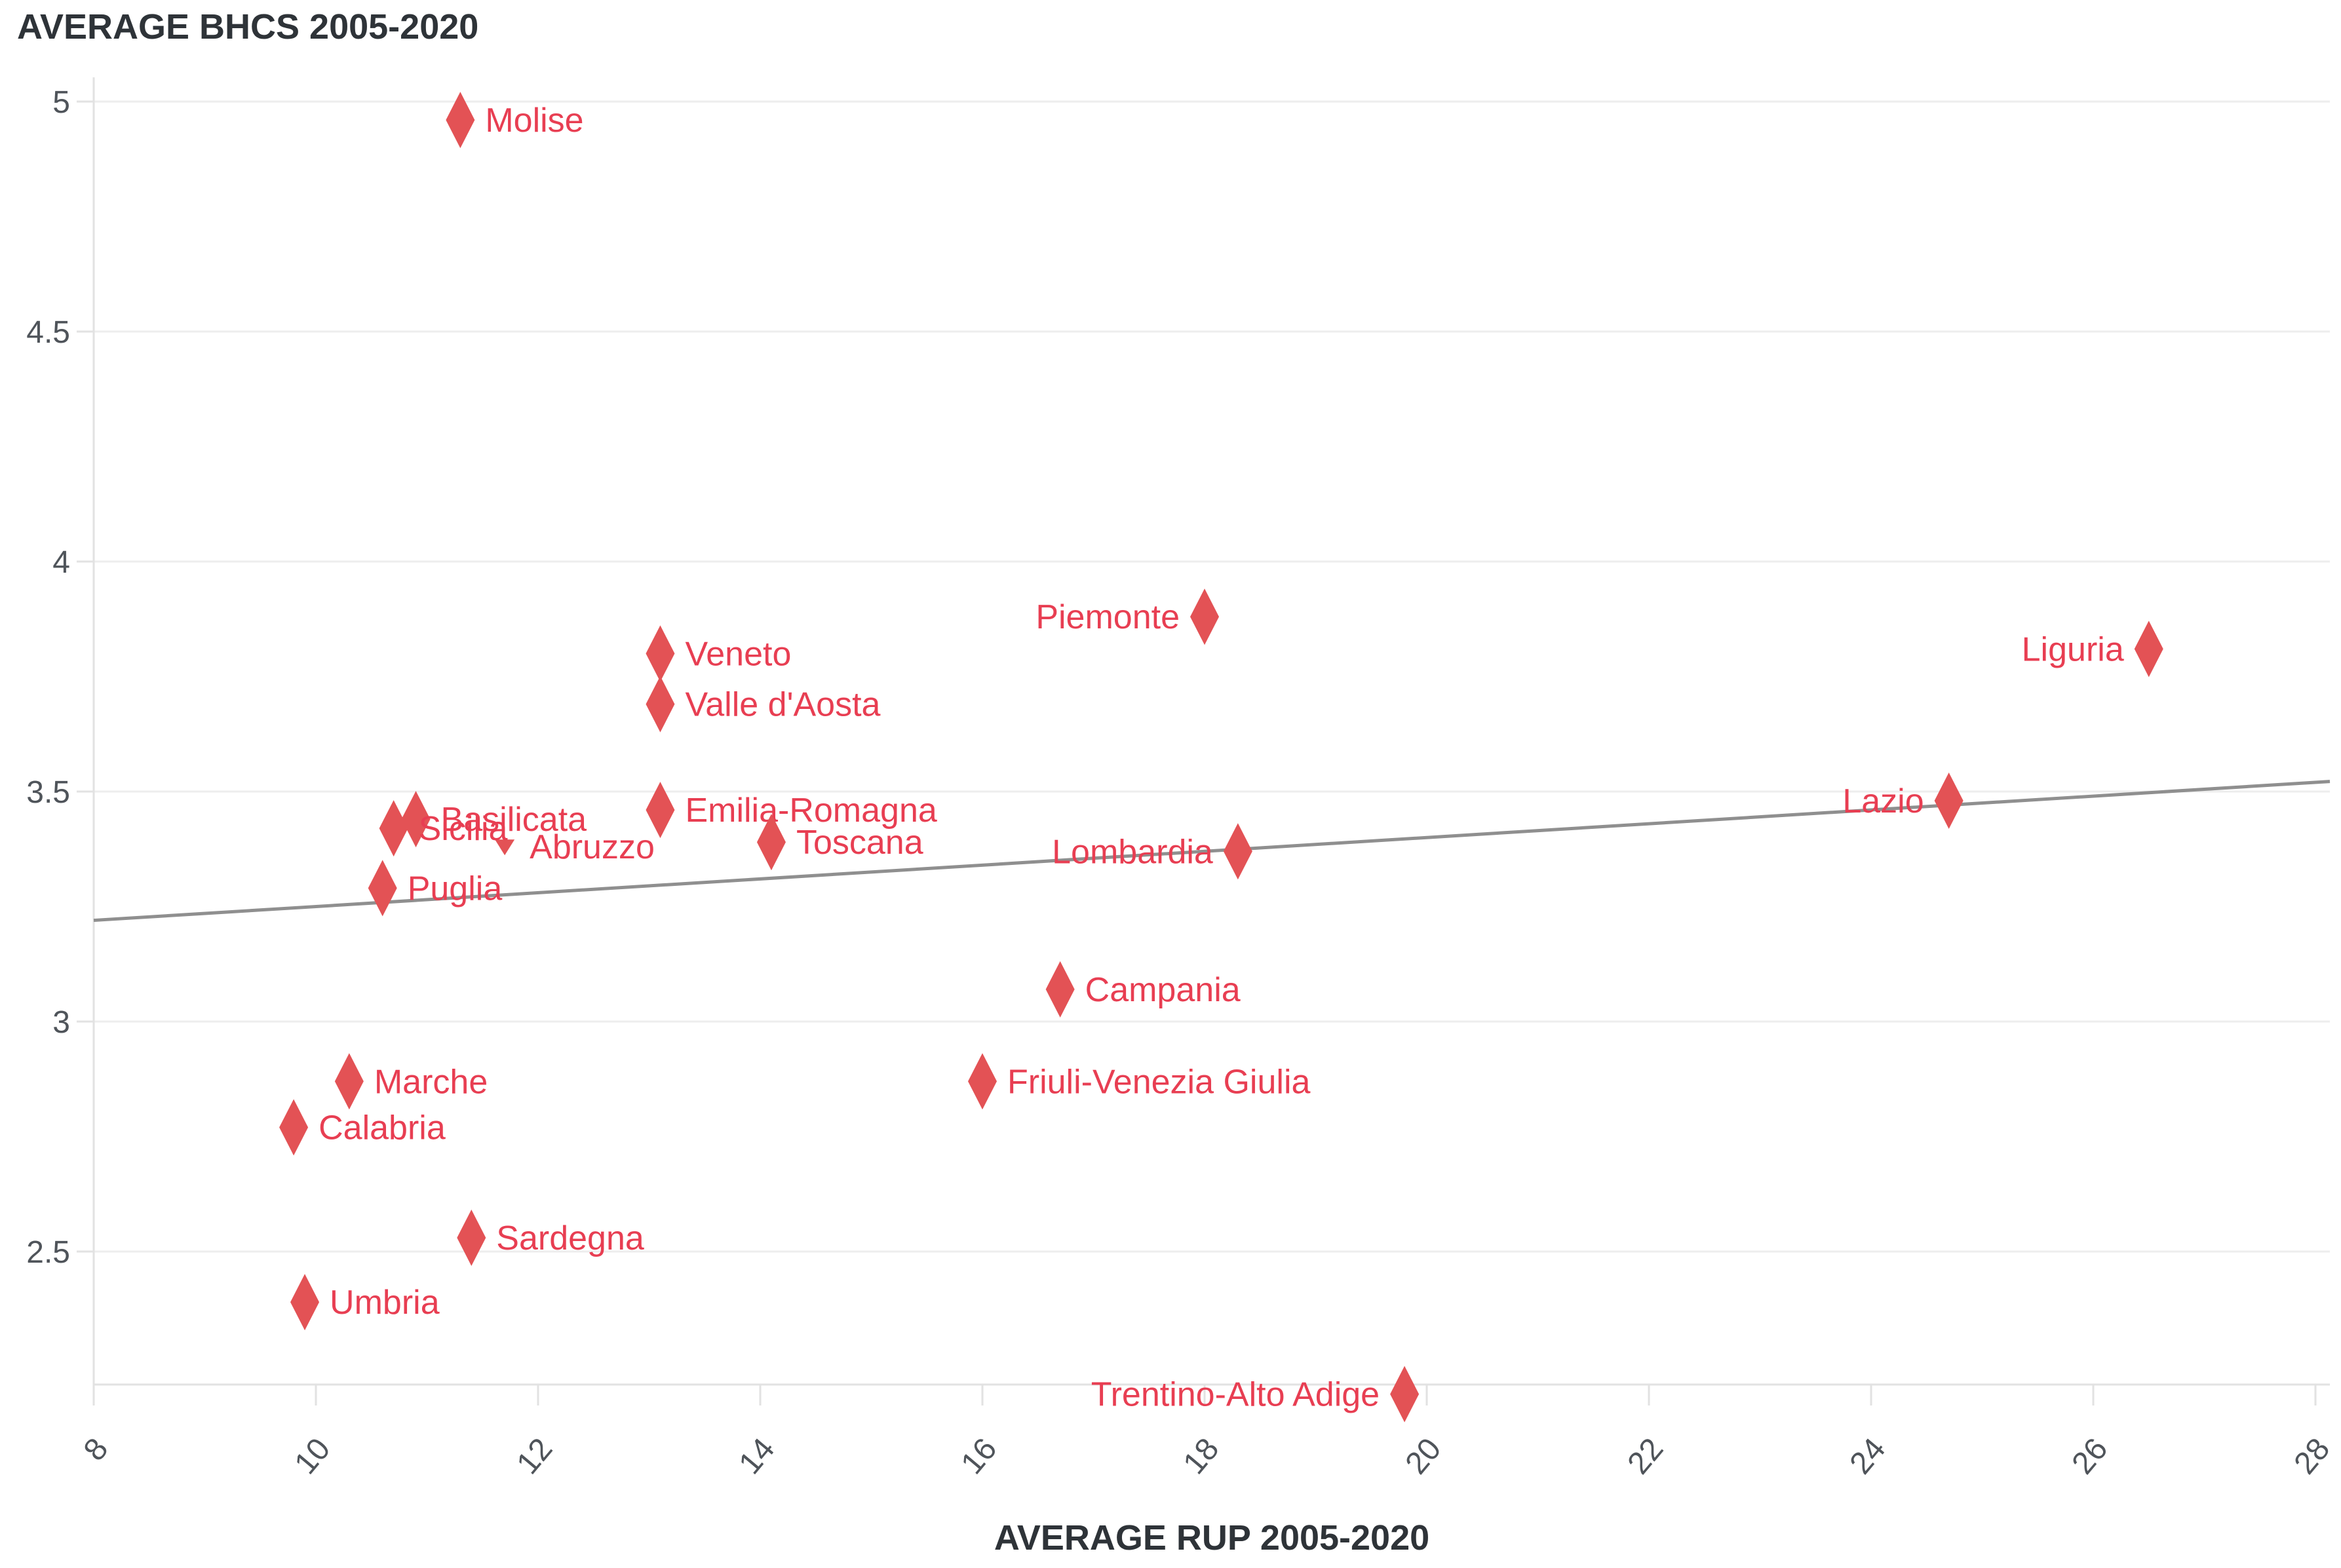 The image size is (2341, 1568). I want to click on data-point-label: Liguria, so click(2073, 649).